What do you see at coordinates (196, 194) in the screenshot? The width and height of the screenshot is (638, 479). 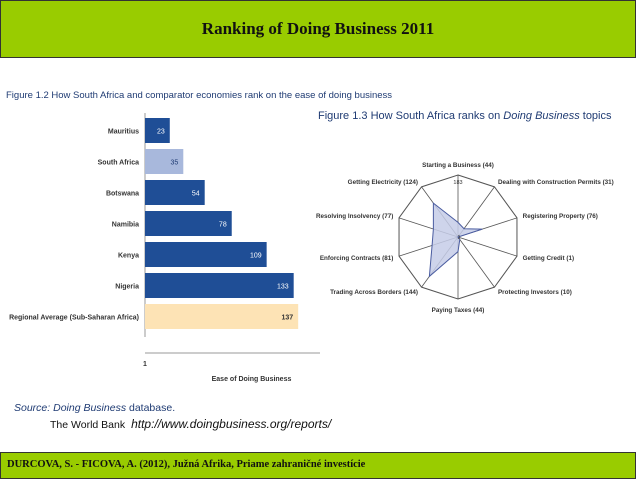 I see `bar-value-label: 54` at bounding box center [196, 194].